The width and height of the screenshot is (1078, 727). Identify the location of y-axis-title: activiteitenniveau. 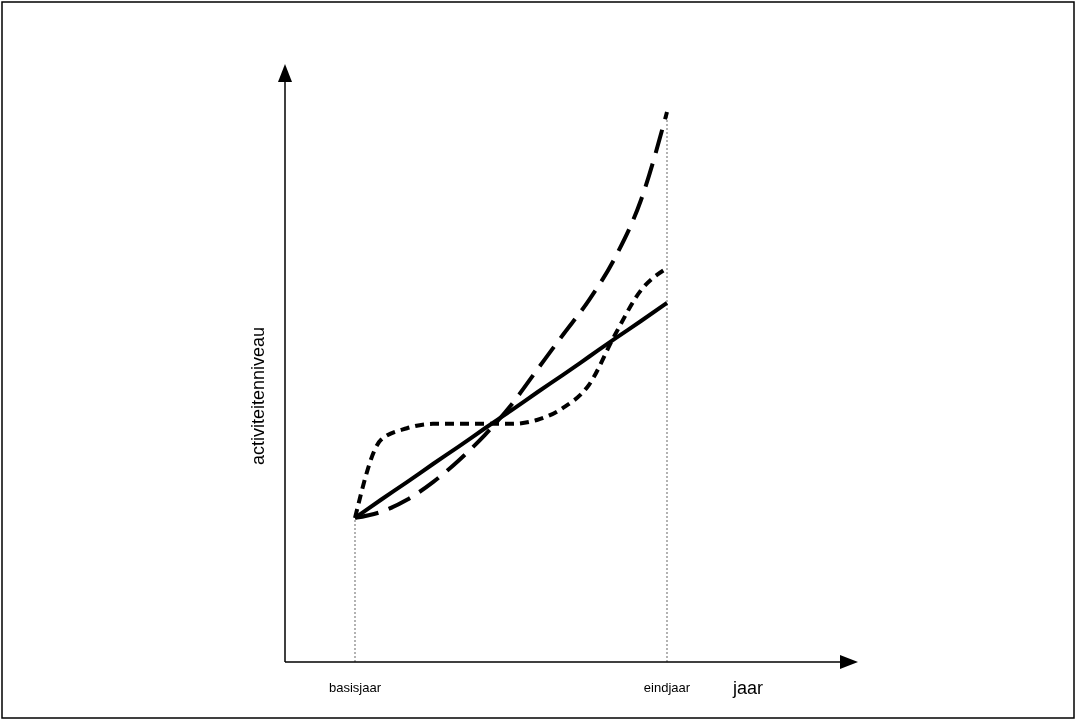
(258, 396).